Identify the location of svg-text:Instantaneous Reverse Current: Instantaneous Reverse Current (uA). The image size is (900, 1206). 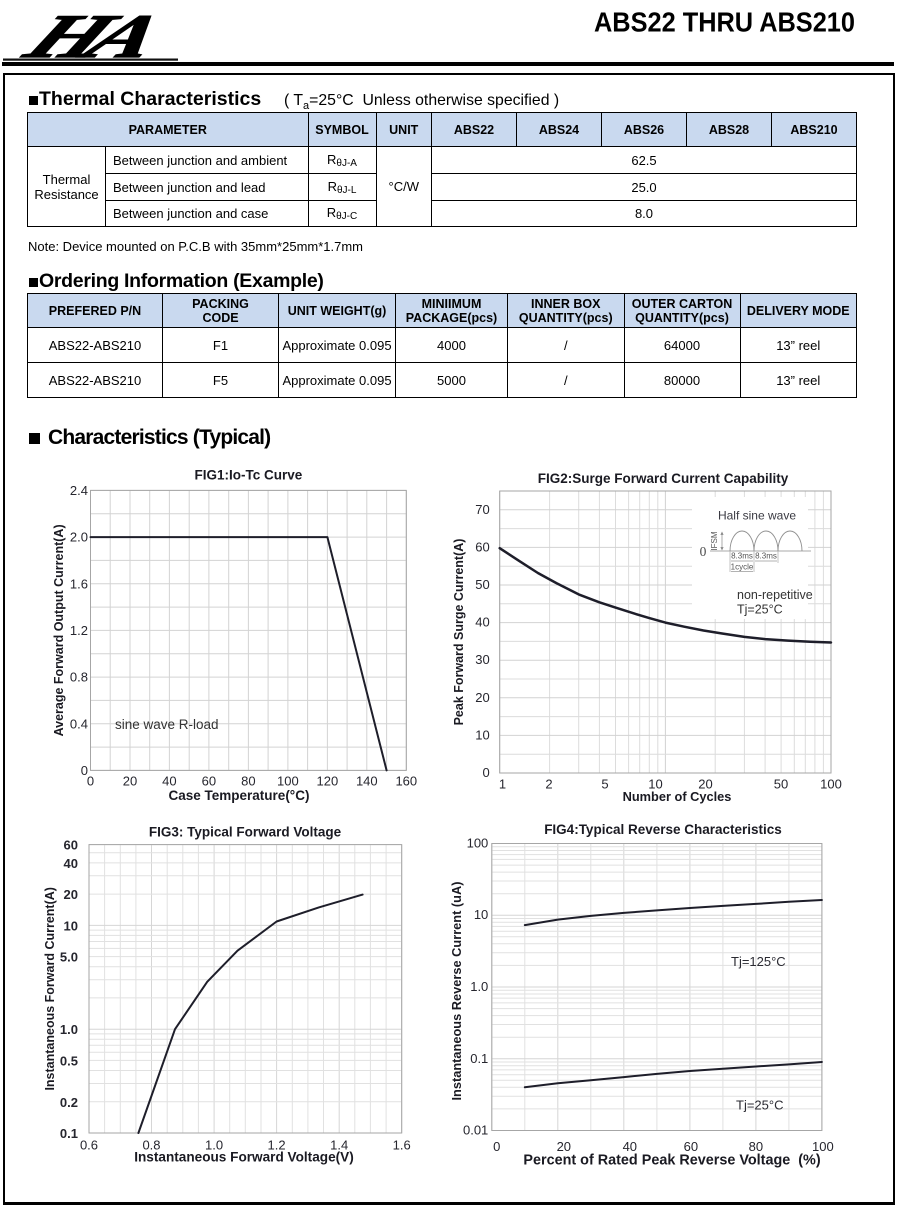
(456, 990).